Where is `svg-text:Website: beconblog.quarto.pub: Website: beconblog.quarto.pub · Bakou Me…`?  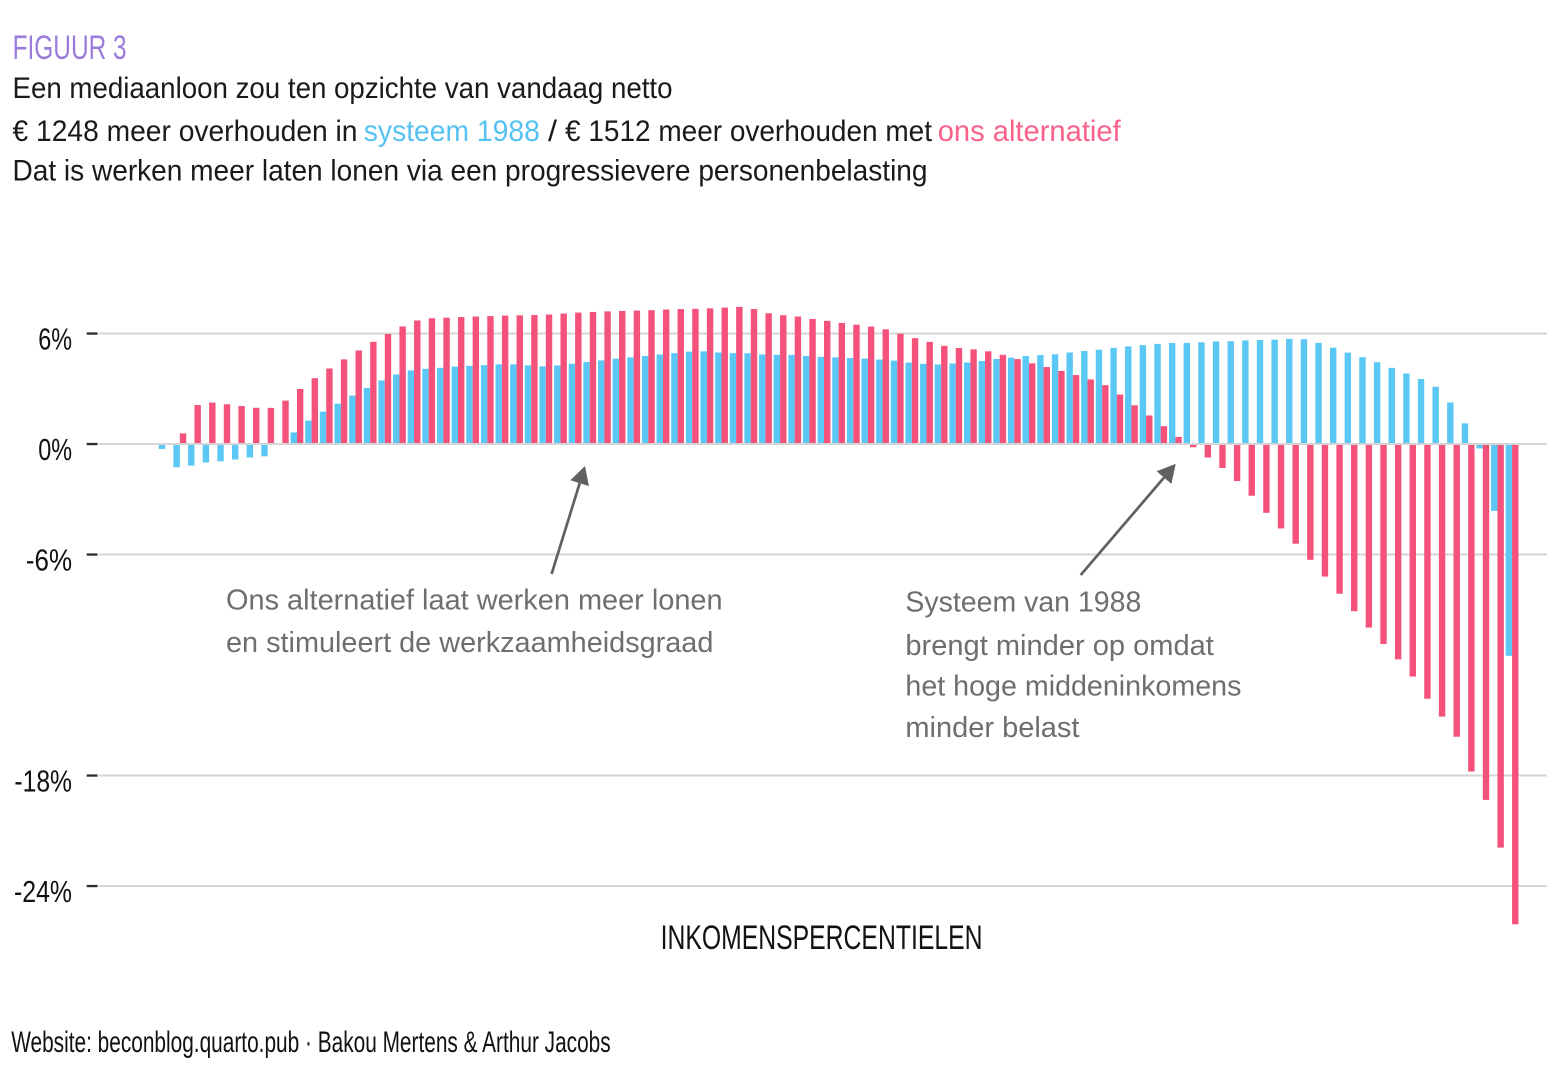 svg-text:Website: beconblog.quarto.pub: Website: beconblog.quarto.pub · Bakou Me… is located at coordinates (311, 1042).